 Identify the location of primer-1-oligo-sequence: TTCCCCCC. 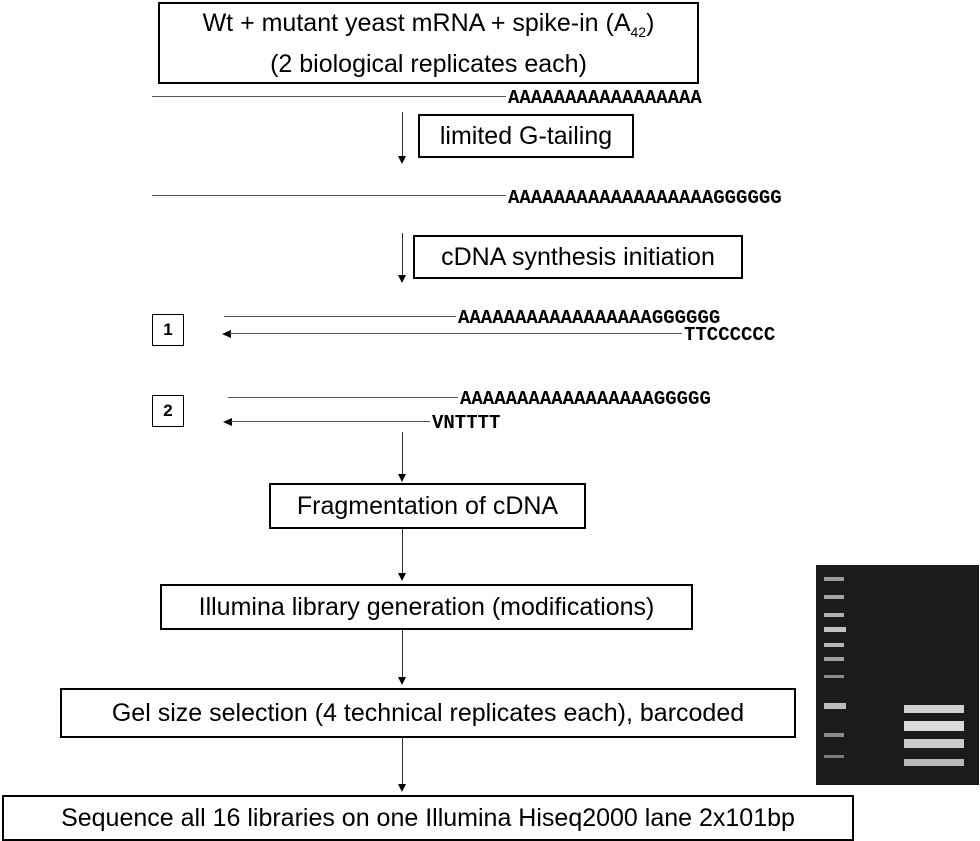
(730, 335).